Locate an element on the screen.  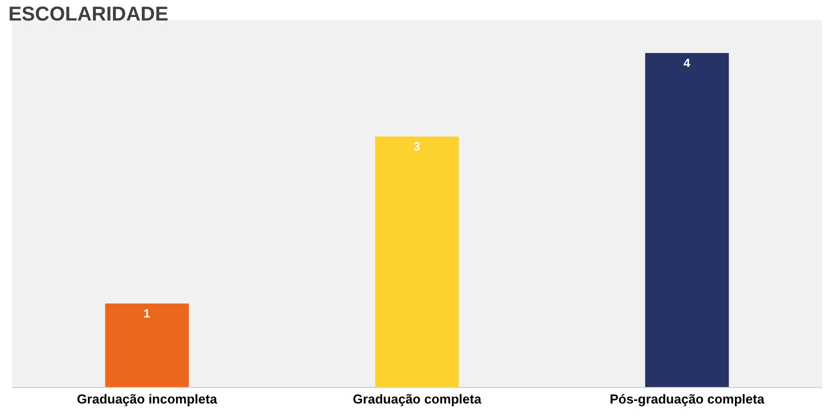
data-label: 1 is located at coordinates (147, 313).